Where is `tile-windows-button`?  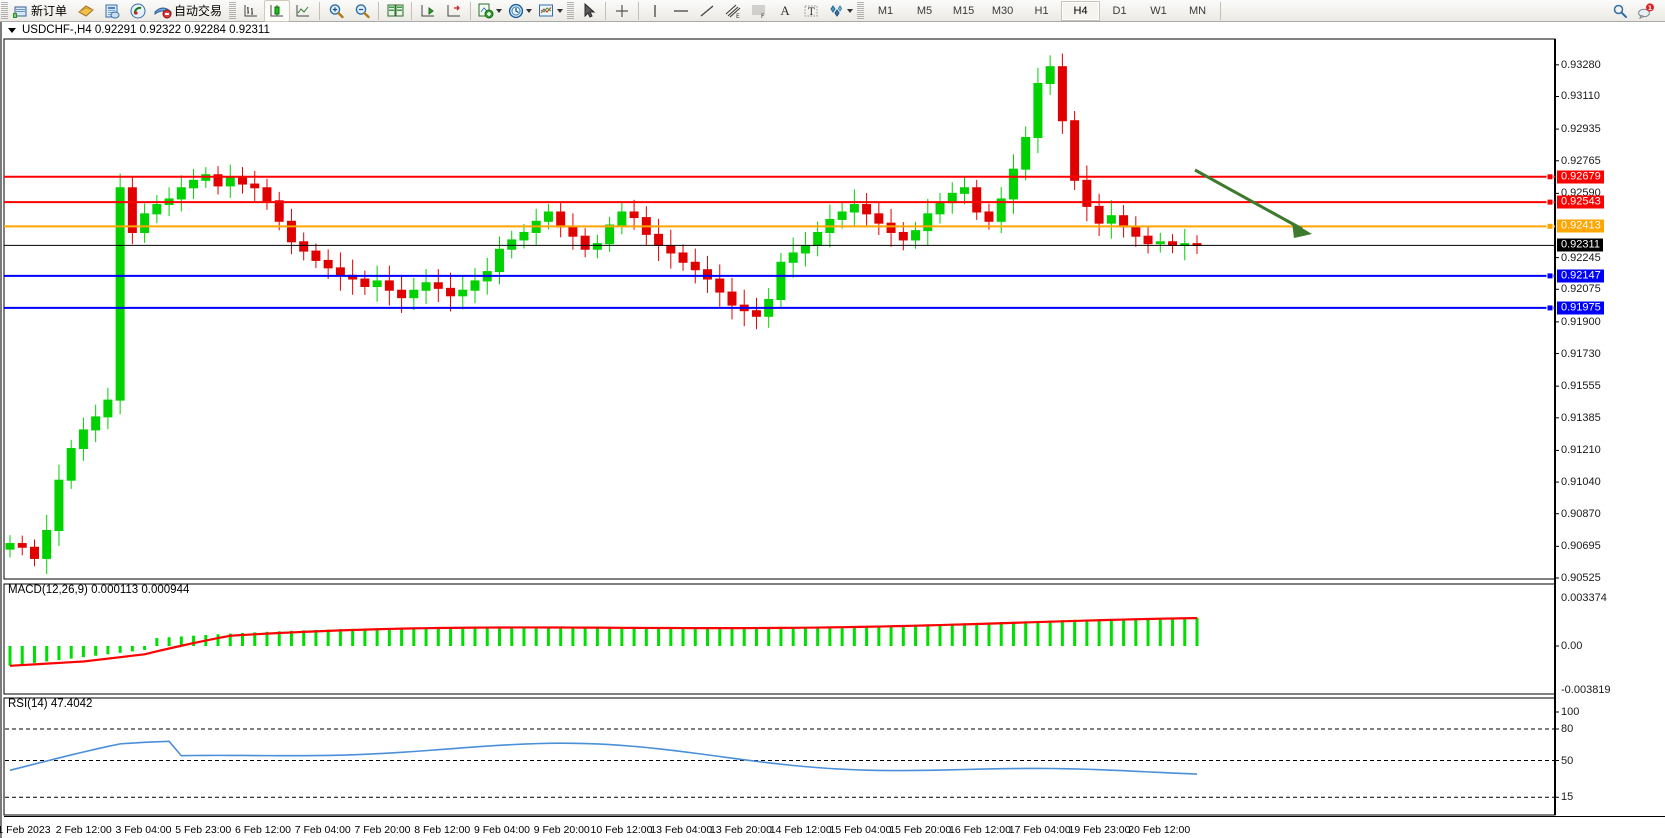 tile-windows-button is located at coordinates (395, 11).